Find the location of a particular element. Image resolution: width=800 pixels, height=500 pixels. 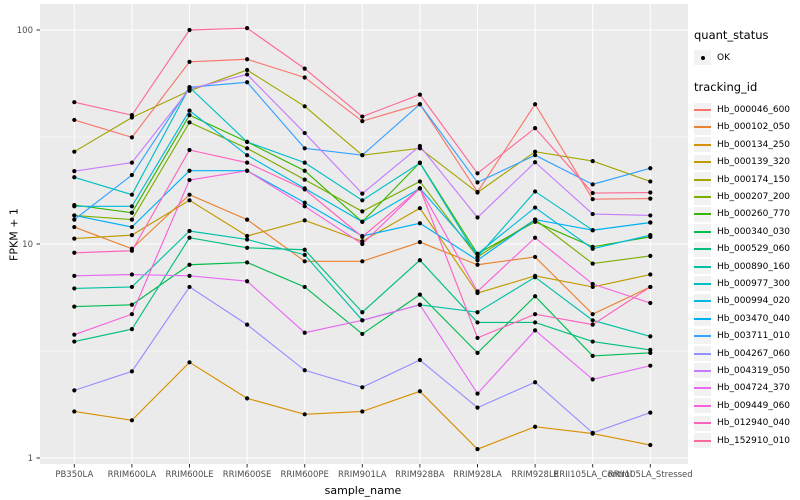

legend-item-Hb_000207_200: Hb_000207_200 is located at coordinates (747, 196).